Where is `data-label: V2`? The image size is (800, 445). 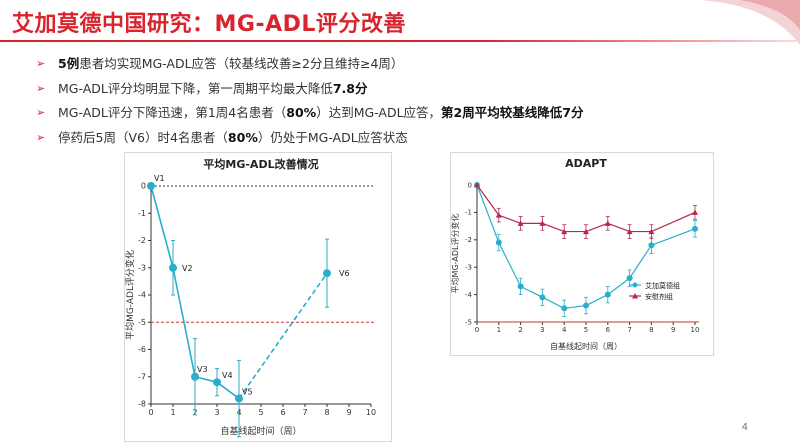 data-label: V2 is located at coordinates (187, 268).